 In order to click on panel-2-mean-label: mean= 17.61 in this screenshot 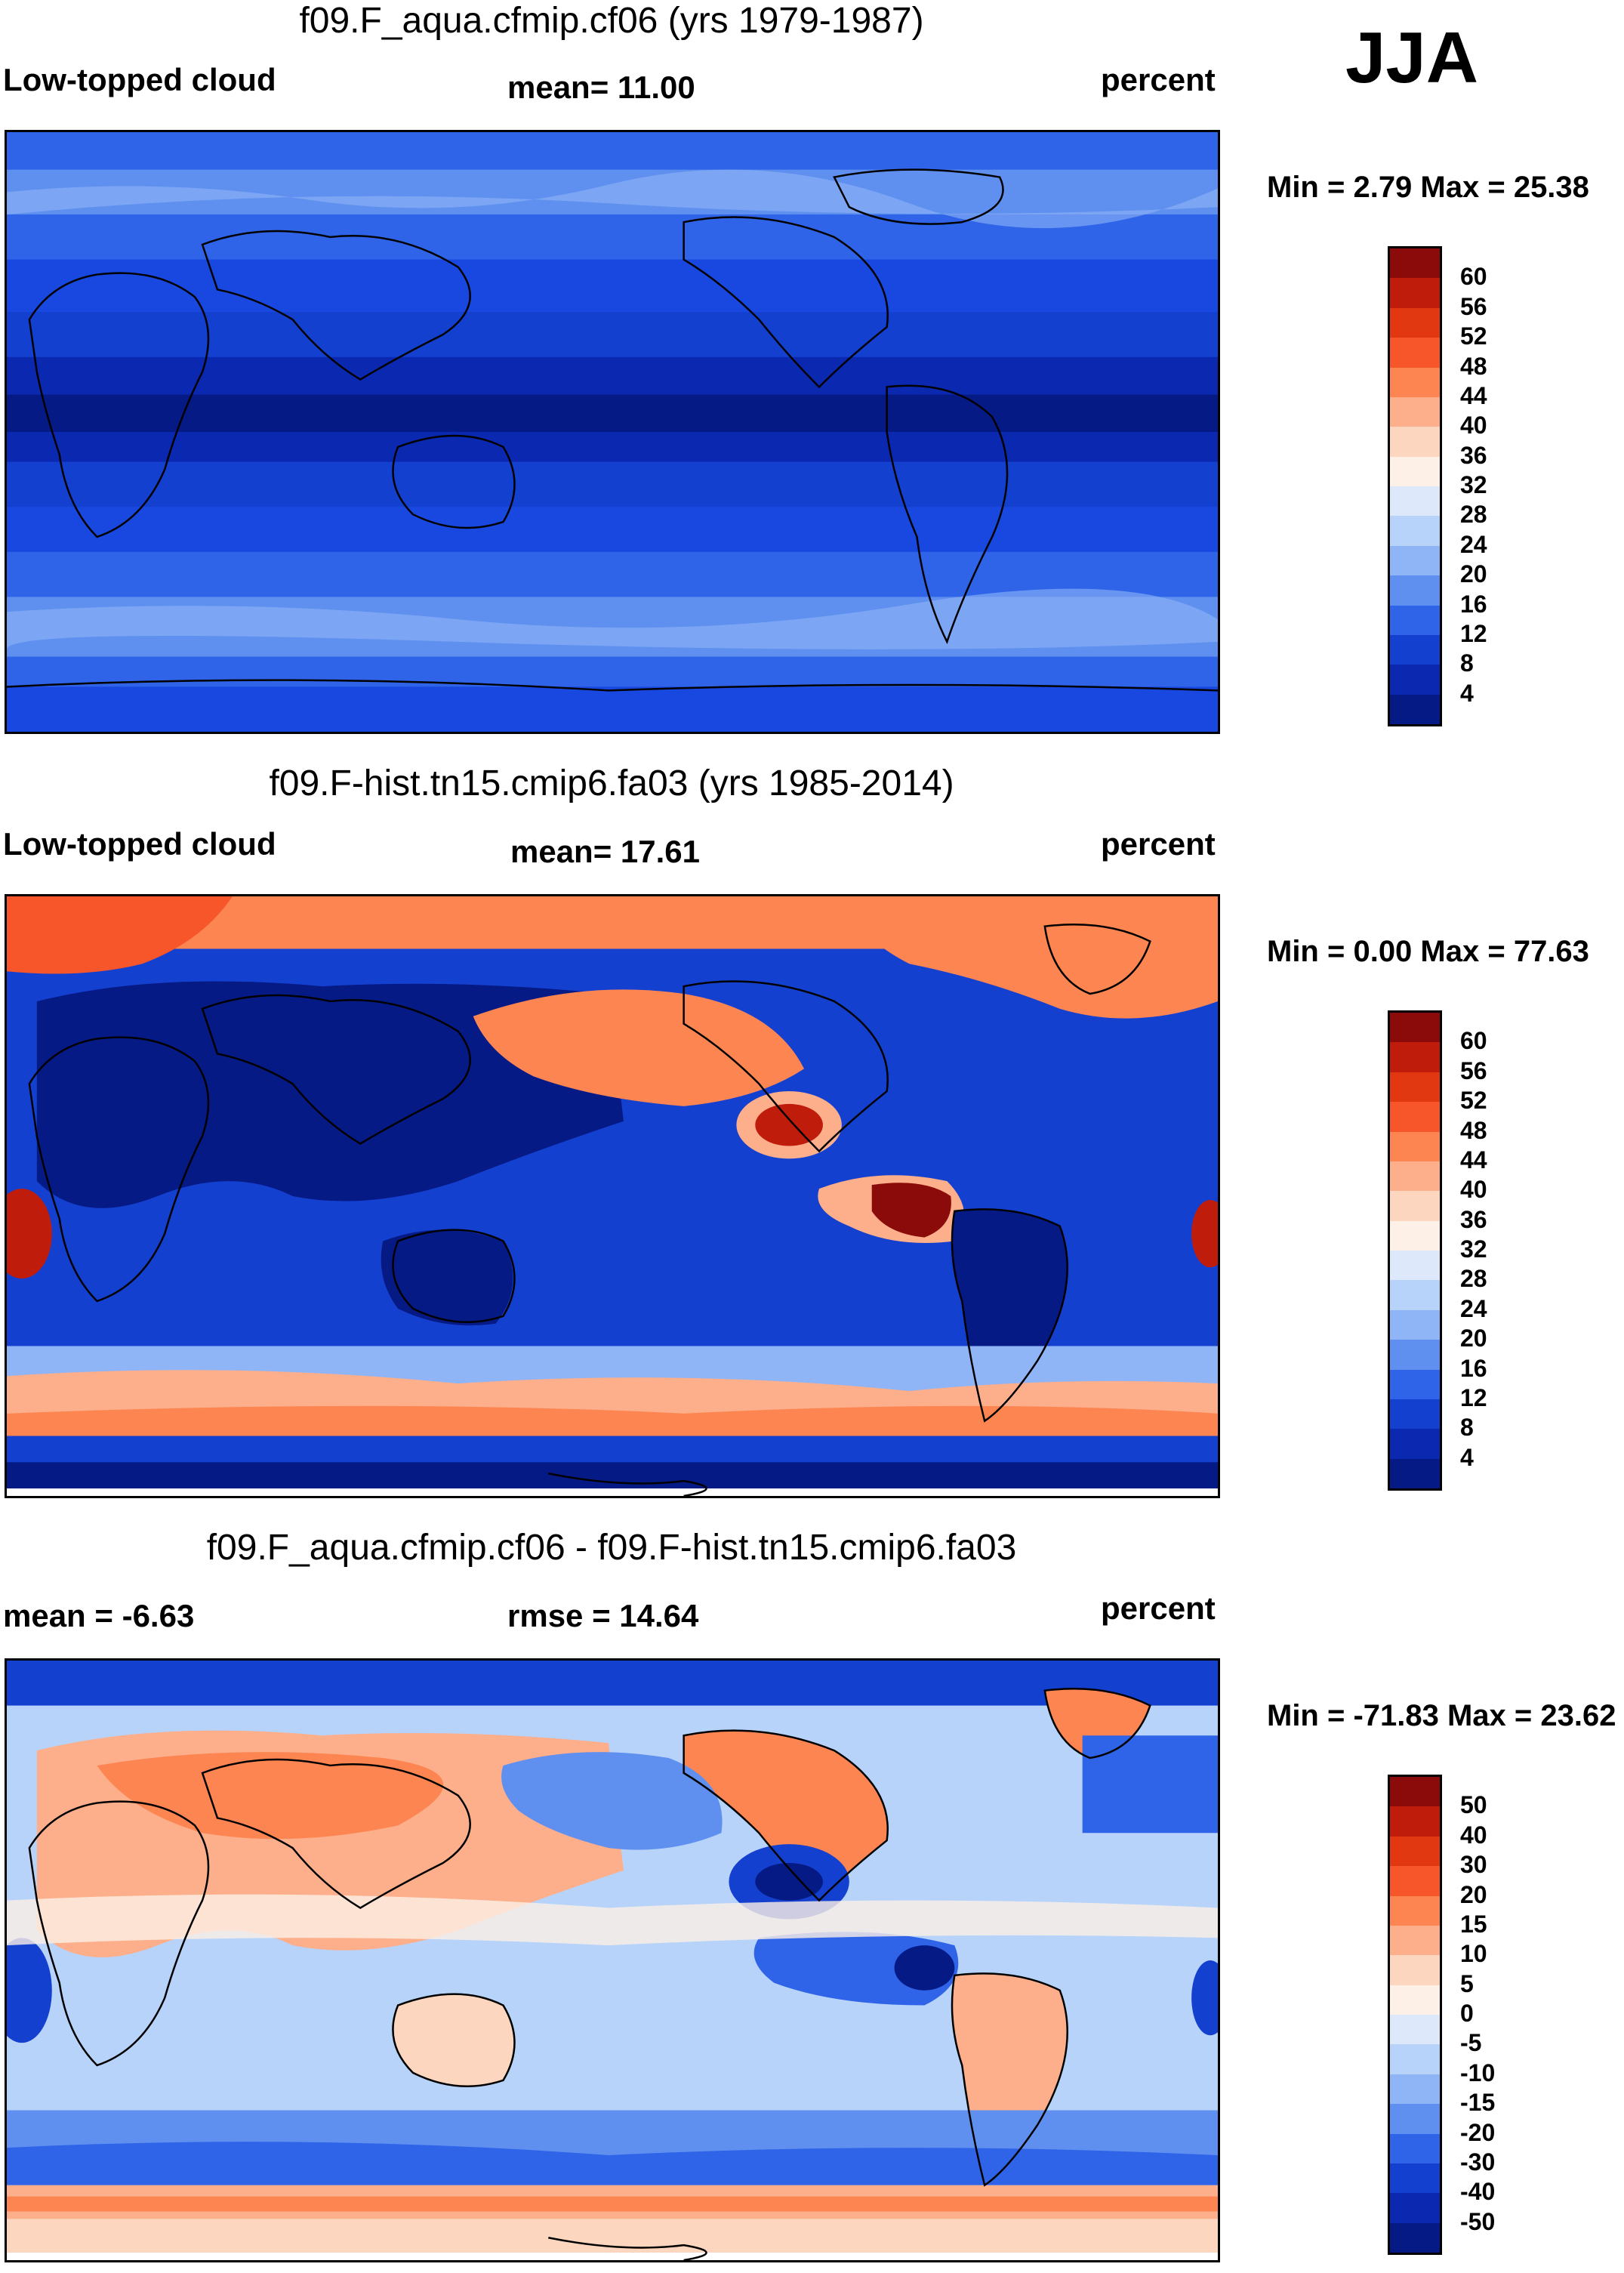, I will do `click(605, 851)`.